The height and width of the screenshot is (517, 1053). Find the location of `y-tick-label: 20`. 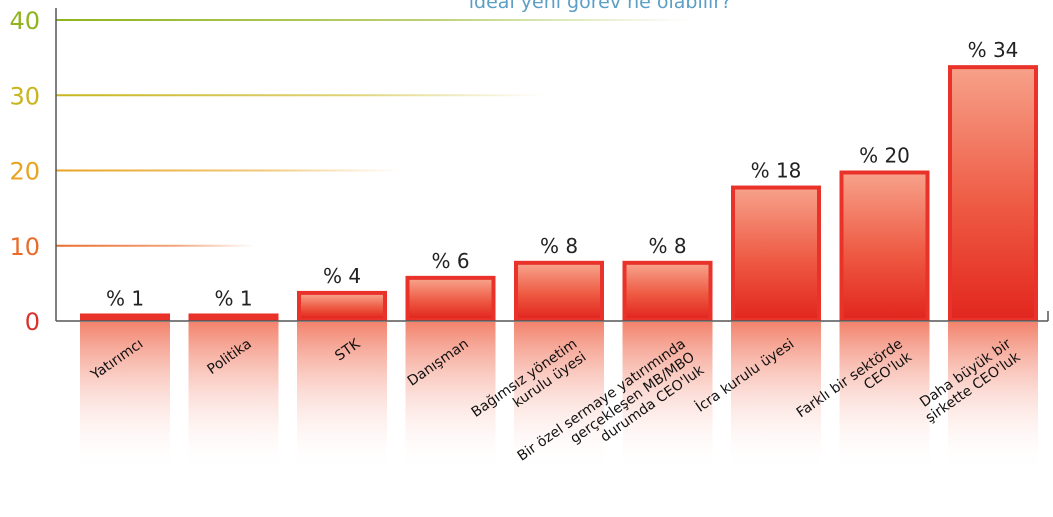

y-tick-label: 20 is located at coordinates (24, 172).